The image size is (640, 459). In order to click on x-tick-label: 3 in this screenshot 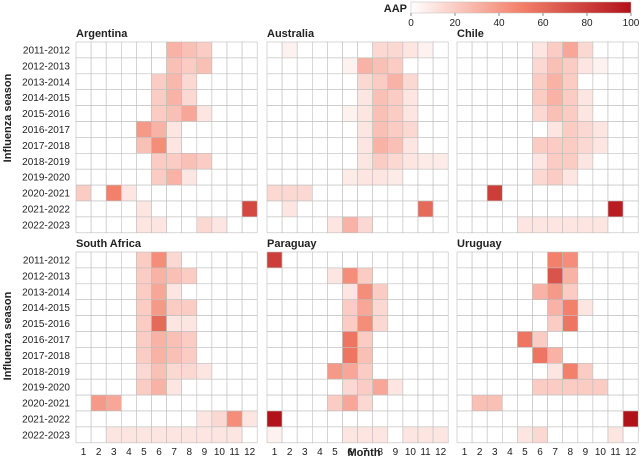, I will do `click(305, 452)`.